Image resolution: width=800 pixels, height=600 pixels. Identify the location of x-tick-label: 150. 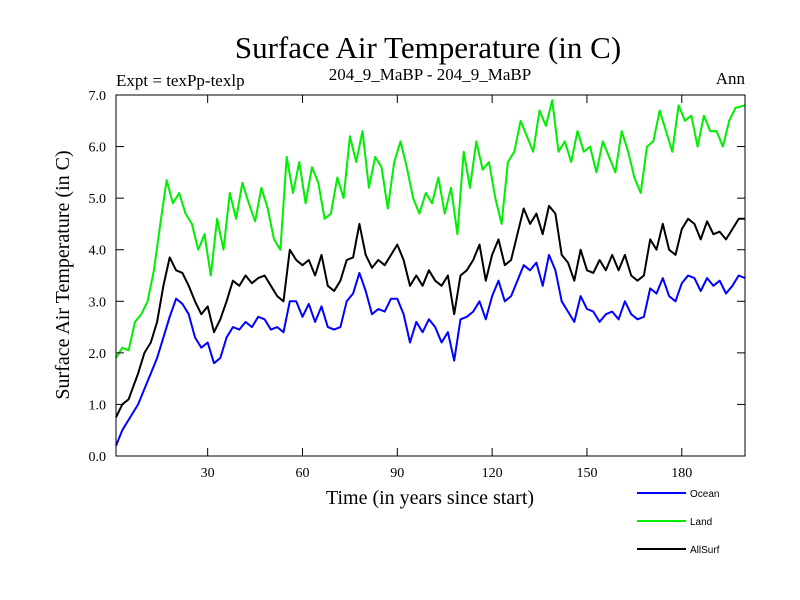
(586, 473).